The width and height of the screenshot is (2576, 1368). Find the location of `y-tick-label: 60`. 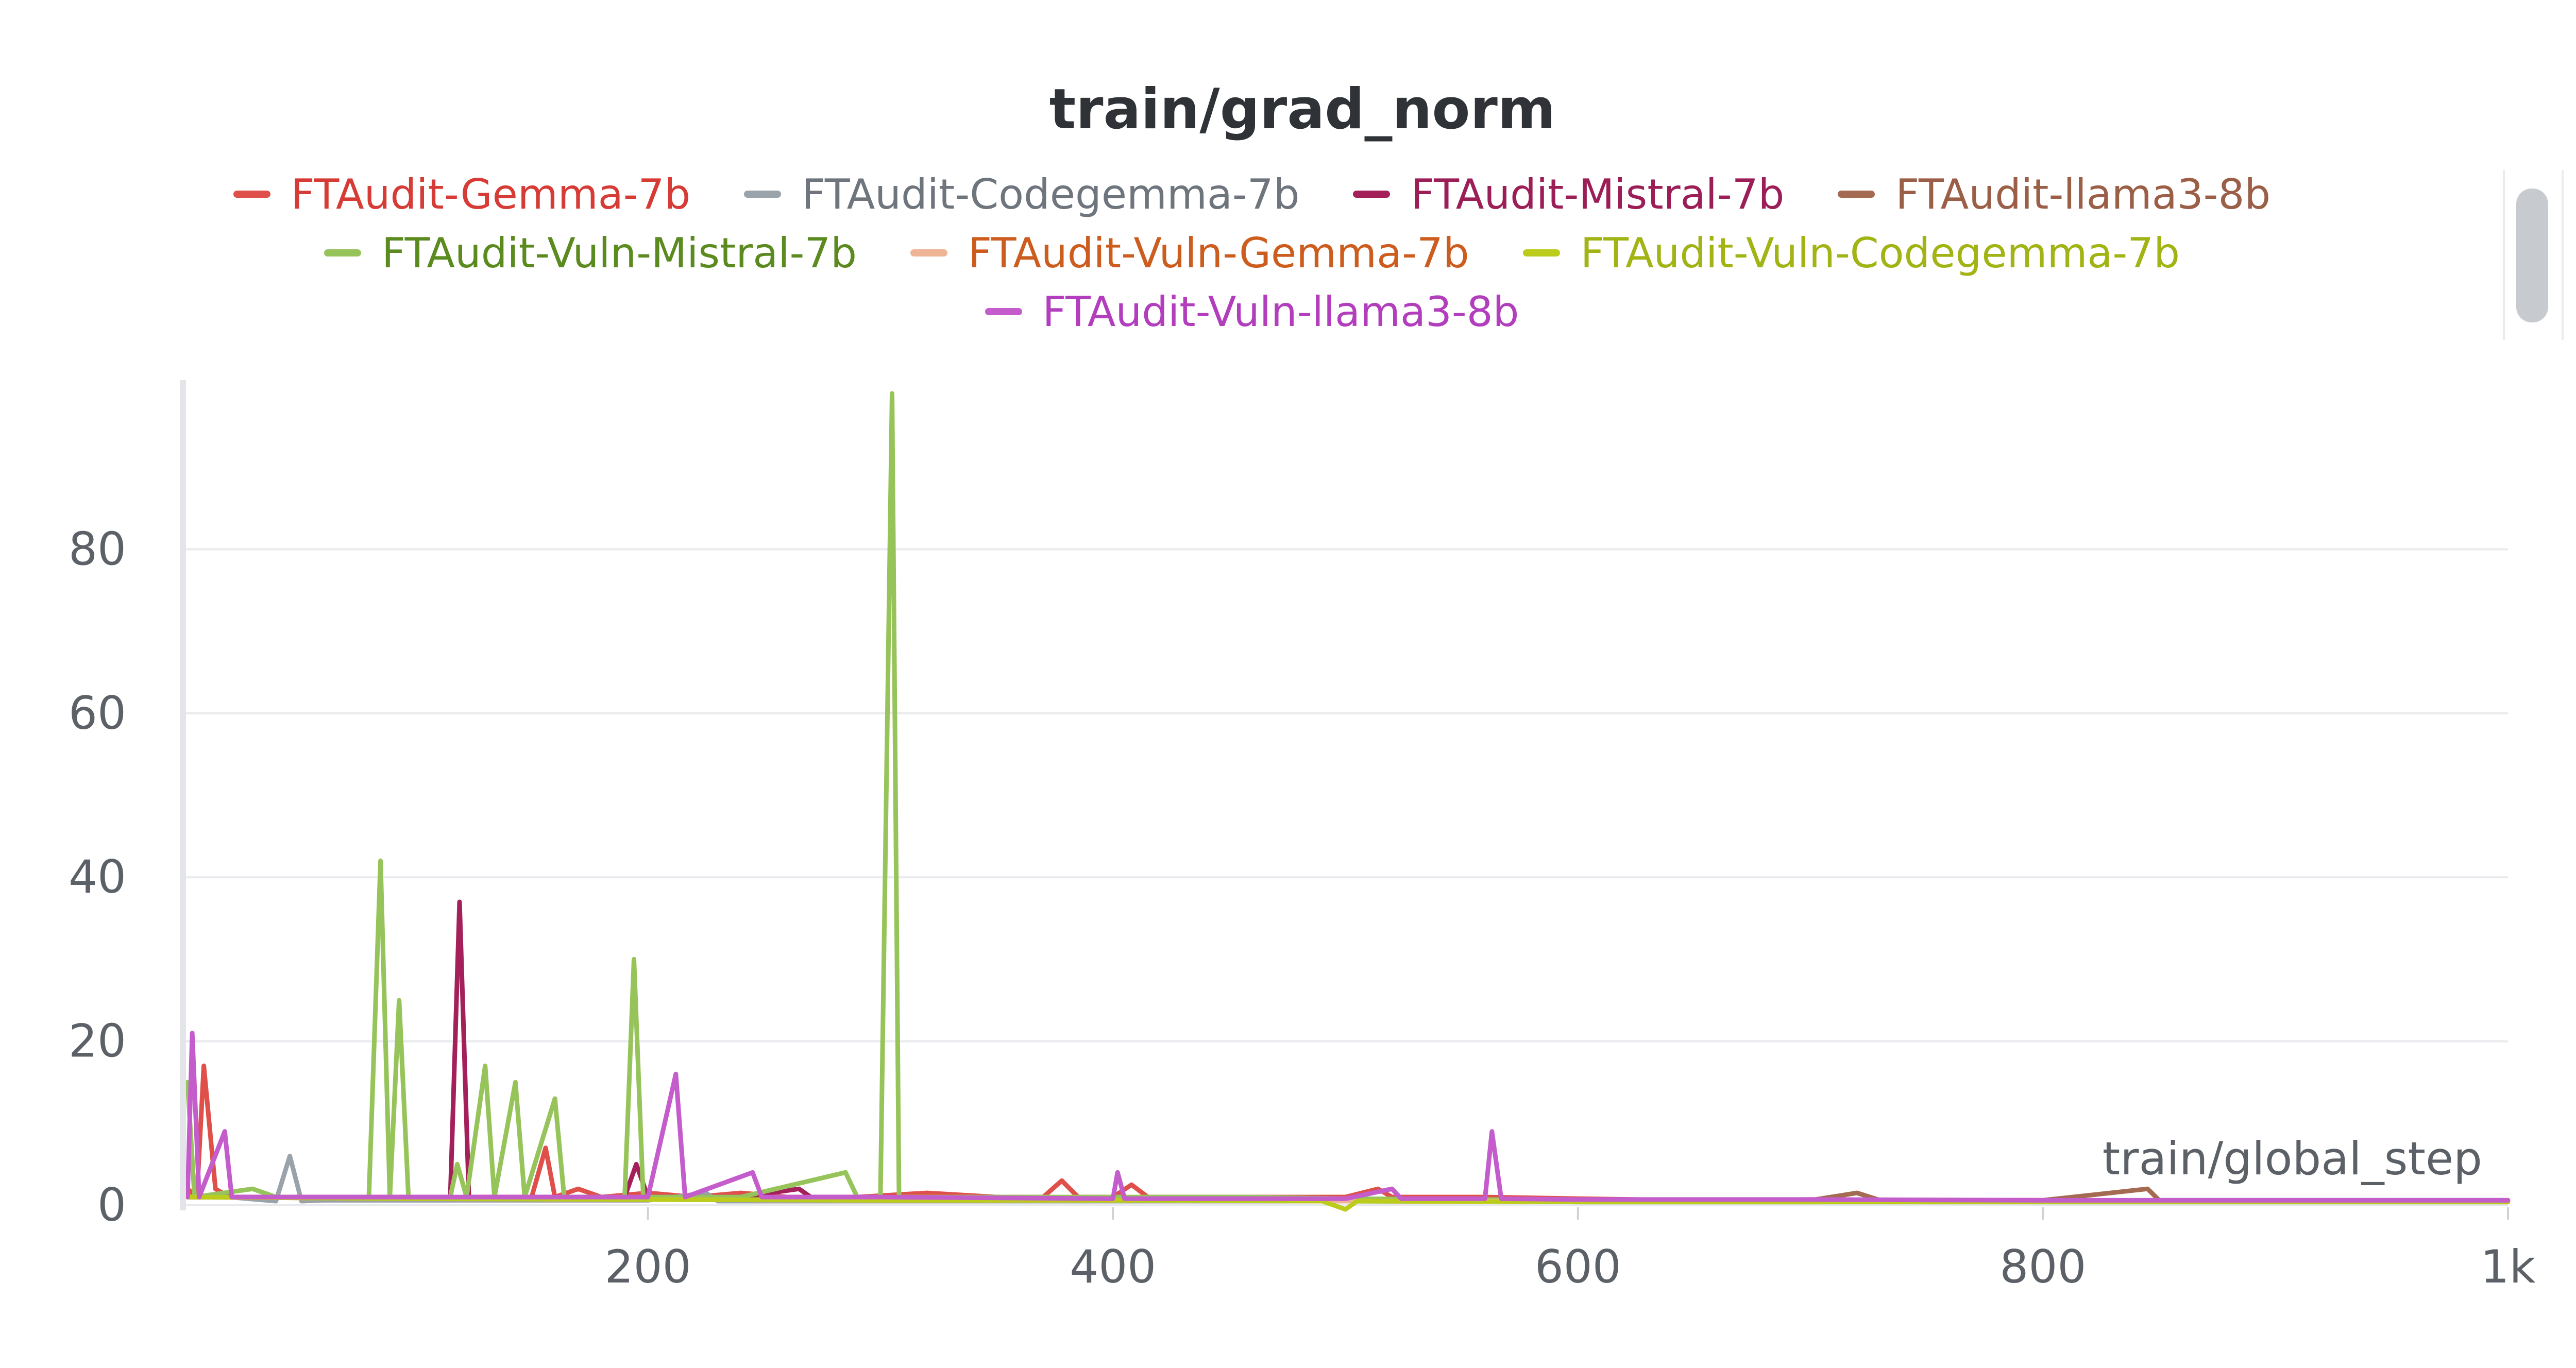

y-tick-label: 60 is located at coordinates (97, 713).